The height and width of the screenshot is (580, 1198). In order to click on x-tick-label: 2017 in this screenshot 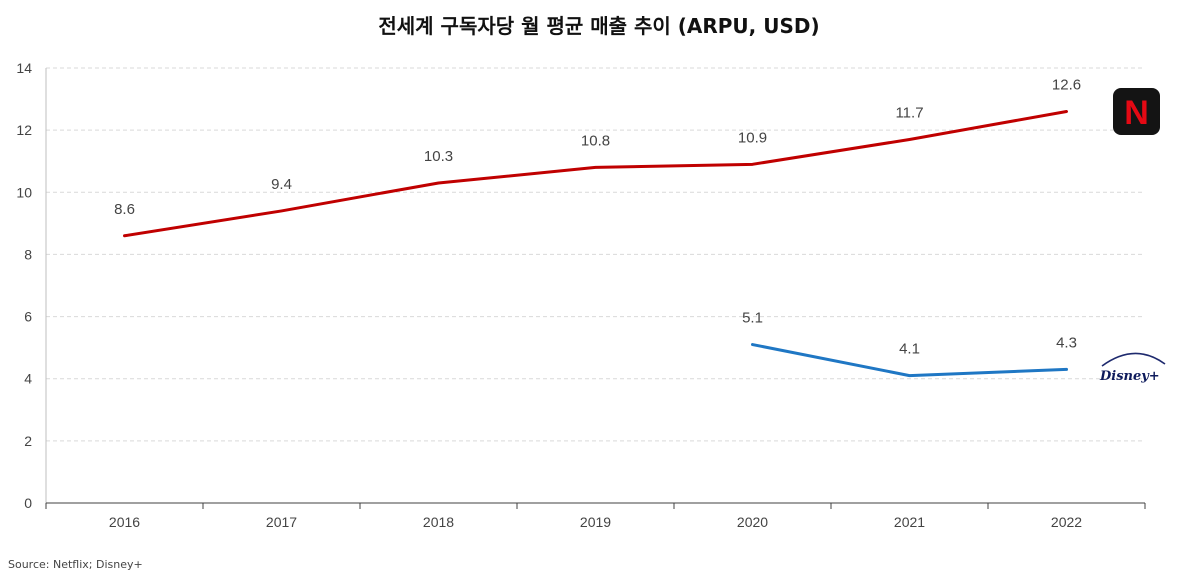, I will do `click(281, 522)`.